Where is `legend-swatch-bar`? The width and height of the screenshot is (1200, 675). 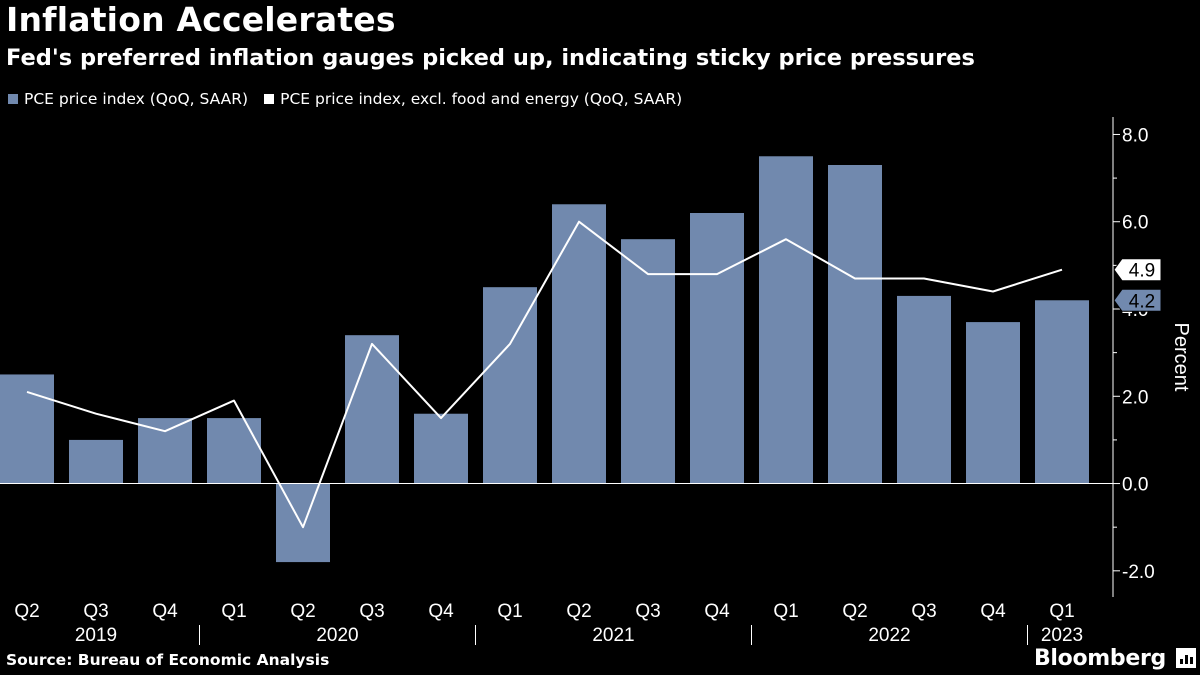 legend-swatch-bar is located at coordinates (13, 99).